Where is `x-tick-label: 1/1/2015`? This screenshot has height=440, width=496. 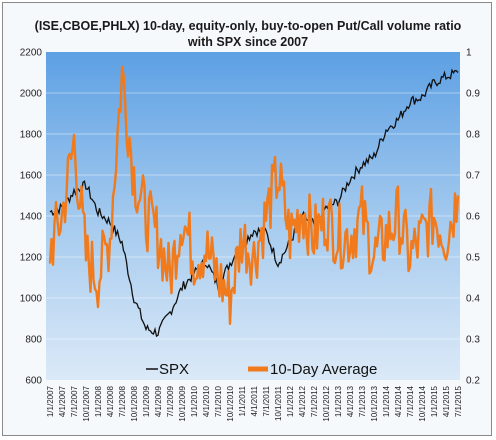
x-tick-label: 1/1/2015 is located at coordinates (434, 401).